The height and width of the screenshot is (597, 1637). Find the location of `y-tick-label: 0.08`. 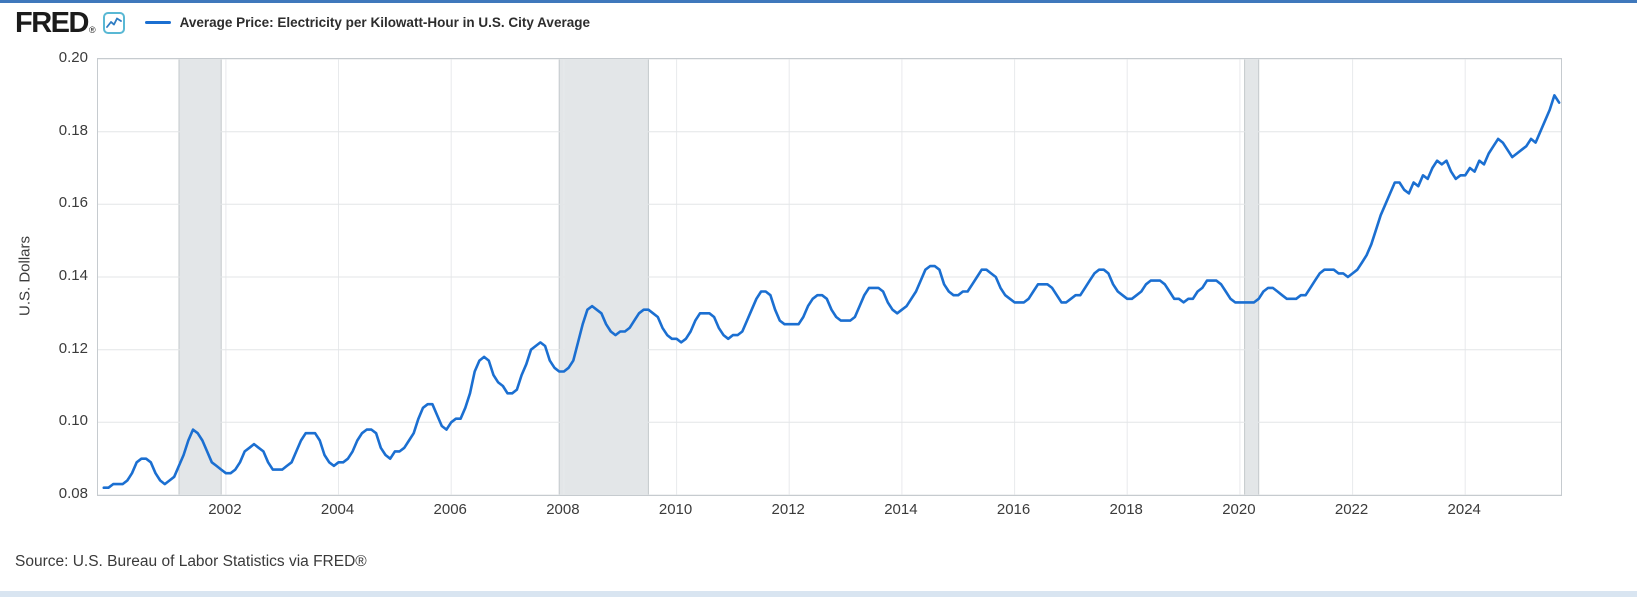

y-tick-label: 0.08 is located at coordinates (73, 493).